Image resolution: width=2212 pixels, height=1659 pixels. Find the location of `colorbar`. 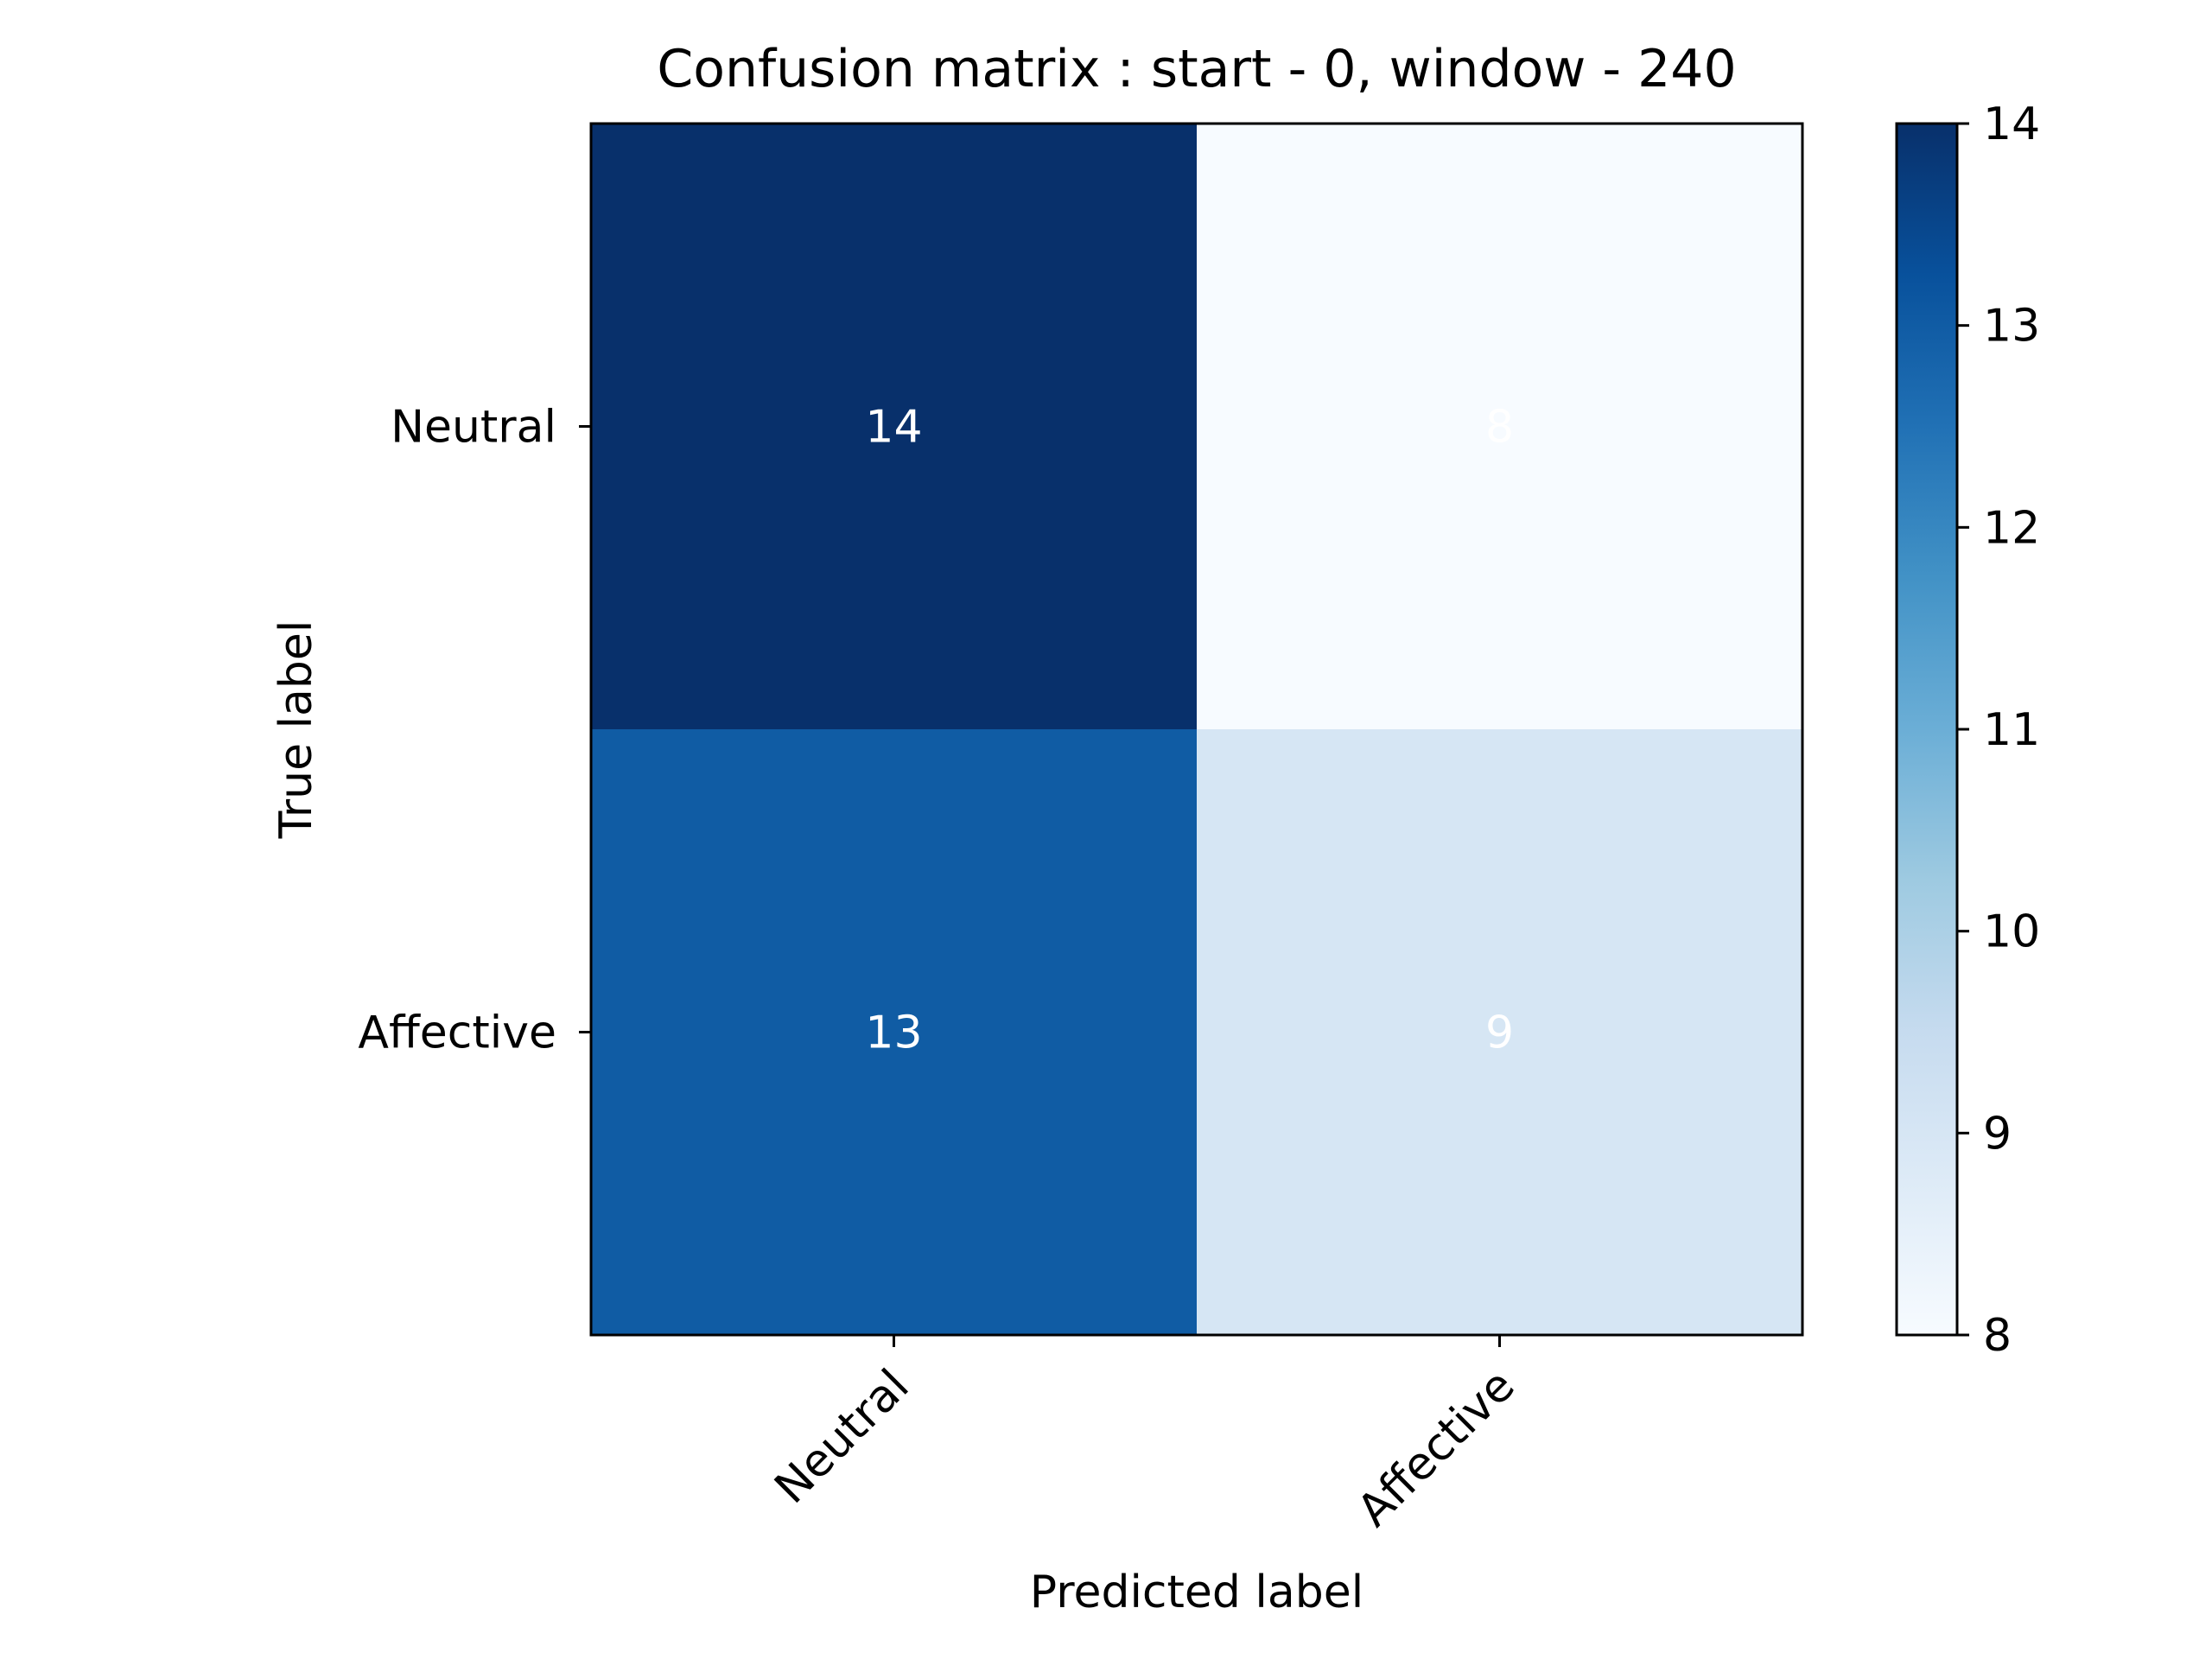

colorbar is located at coordinates (1927, 729).